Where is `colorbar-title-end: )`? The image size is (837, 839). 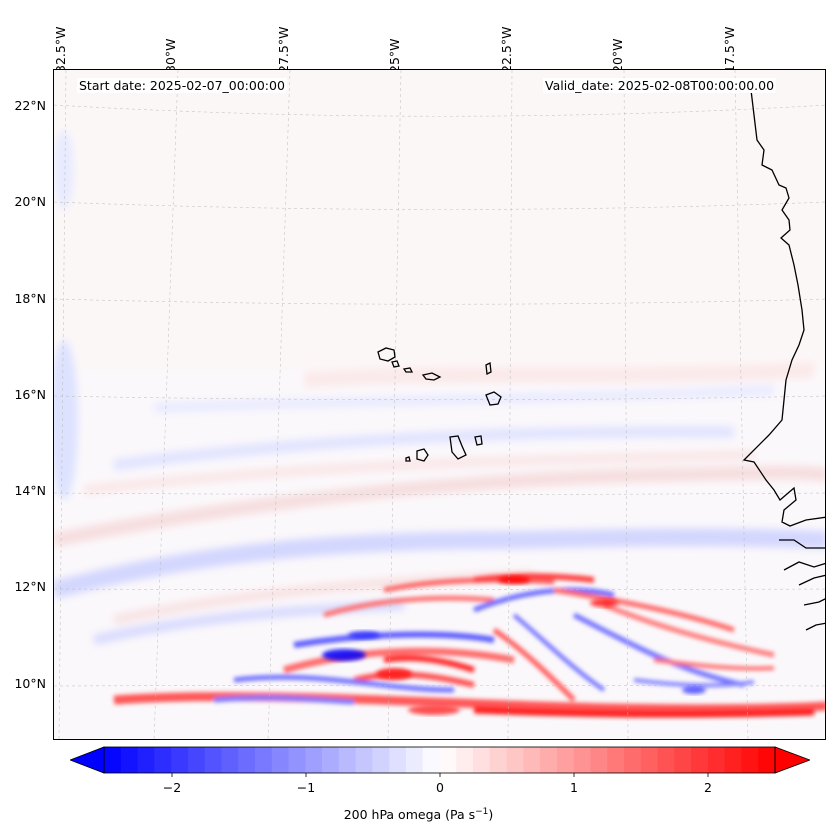
colorbar-title-end: ) is located at coordinates (491, 815).